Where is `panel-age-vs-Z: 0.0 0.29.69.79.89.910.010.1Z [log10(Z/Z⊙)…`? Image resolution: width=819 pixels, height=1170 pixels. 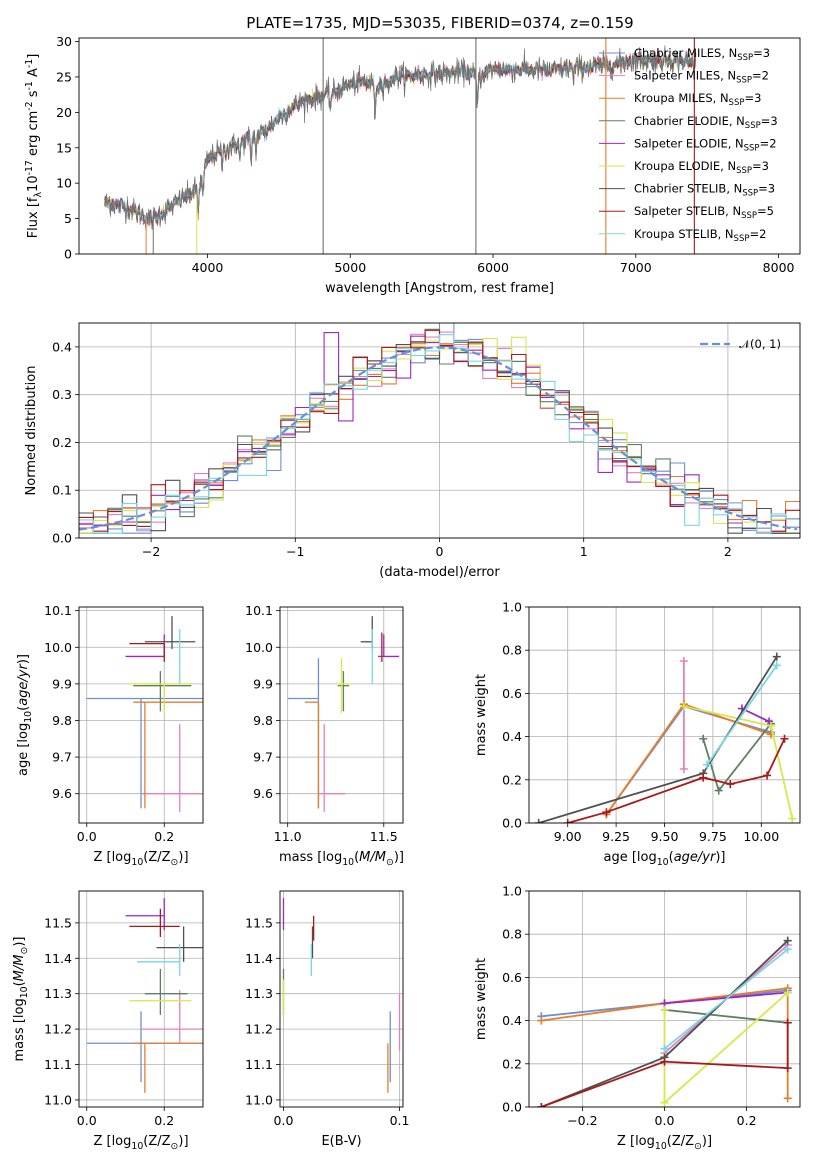 panel-age-vs-Z: 0.0 0.29.69.79.89.910.010.1Z [log10(Z/Z⊙)… is located at coordinates (110, 735).